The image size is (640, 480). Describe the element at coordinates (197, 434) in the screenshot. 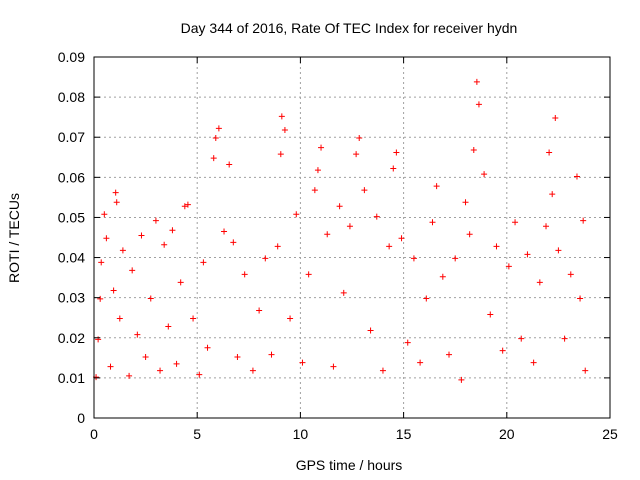

I see `x-tick-label: 5` at that location.